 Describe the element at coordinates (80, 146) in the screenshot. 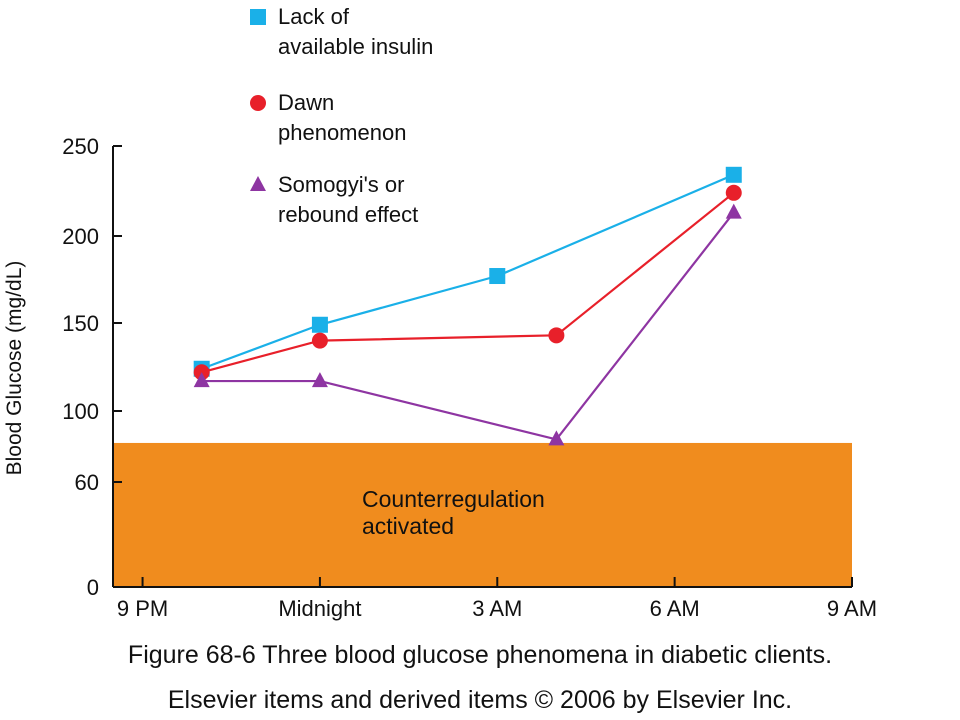

I see `y-tick-label: 250` at that location.